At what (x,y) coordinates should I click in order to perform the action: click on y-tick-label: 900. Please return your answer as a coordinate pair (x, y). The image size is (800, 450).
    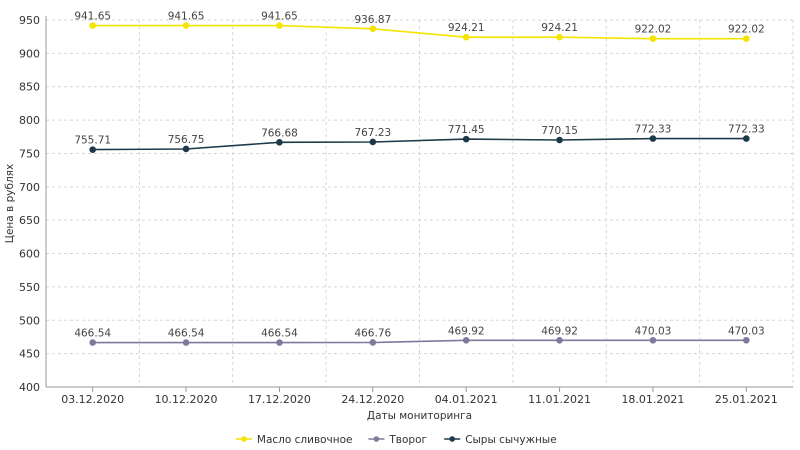
    Looking at the image, I should click on (29, 53).